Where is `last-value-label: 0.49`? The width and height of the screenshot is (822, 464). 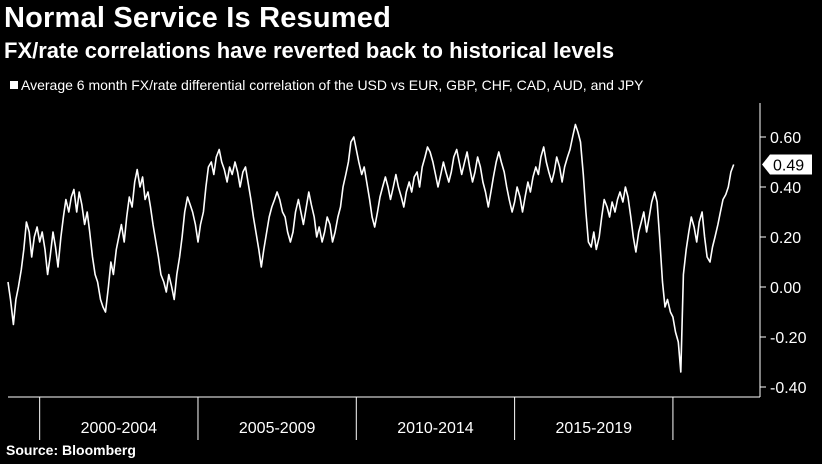 last-value-label: 0.49 is located at coordinates (788, 166).